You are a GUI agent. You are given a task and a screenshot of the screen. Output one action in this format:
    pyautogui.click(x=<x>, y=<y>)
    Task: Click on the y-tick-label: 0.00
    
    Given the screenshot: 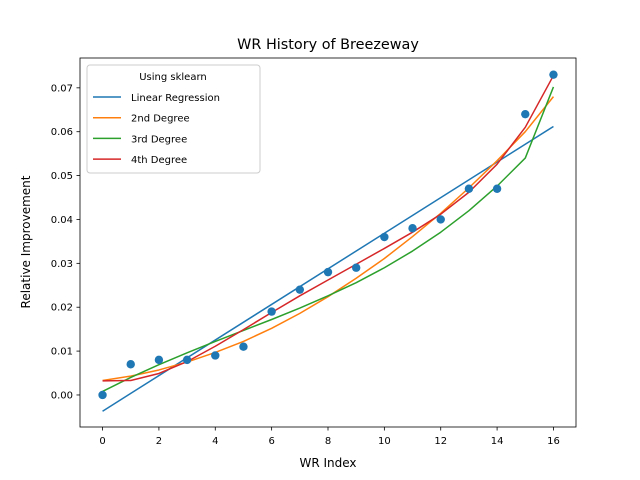 What is the action you would take?
    pyautogui.click(x=62, y=395)
    